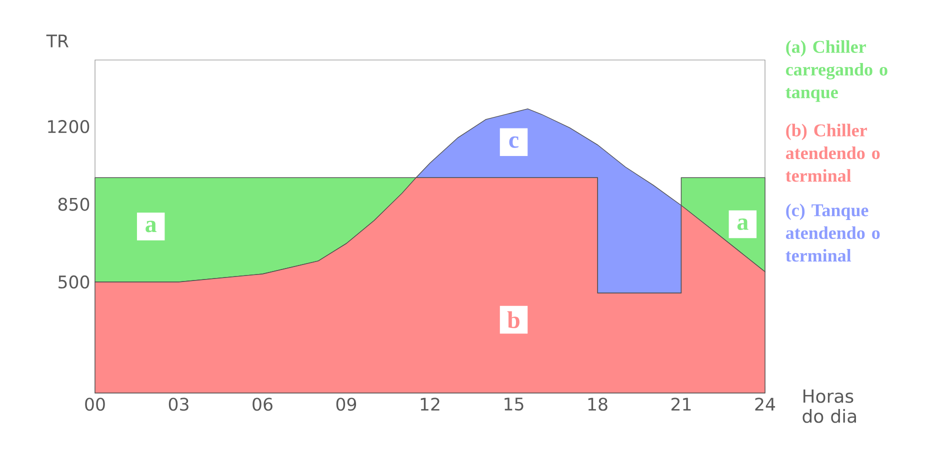  I want to click on x-tick-label: 15, so click(514, 404).